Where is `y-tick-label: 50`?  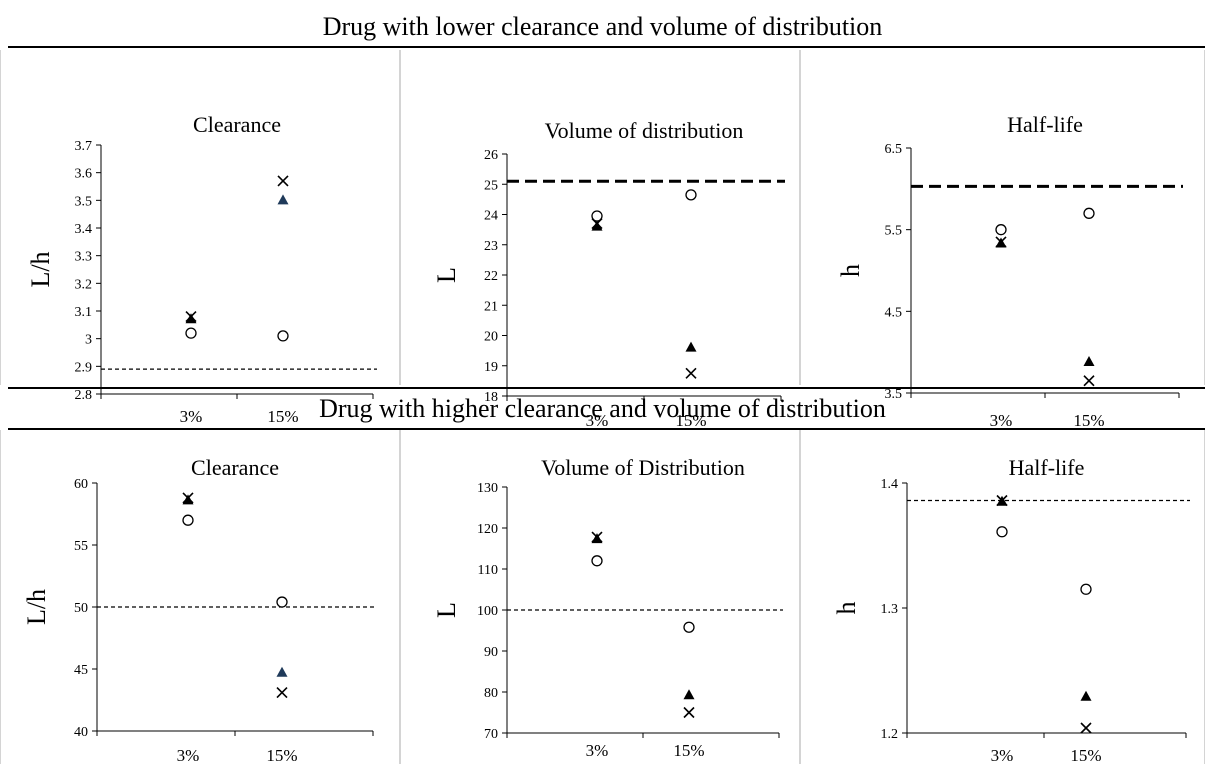 y-tick-label: 50 is located at coordinates (81, 608).